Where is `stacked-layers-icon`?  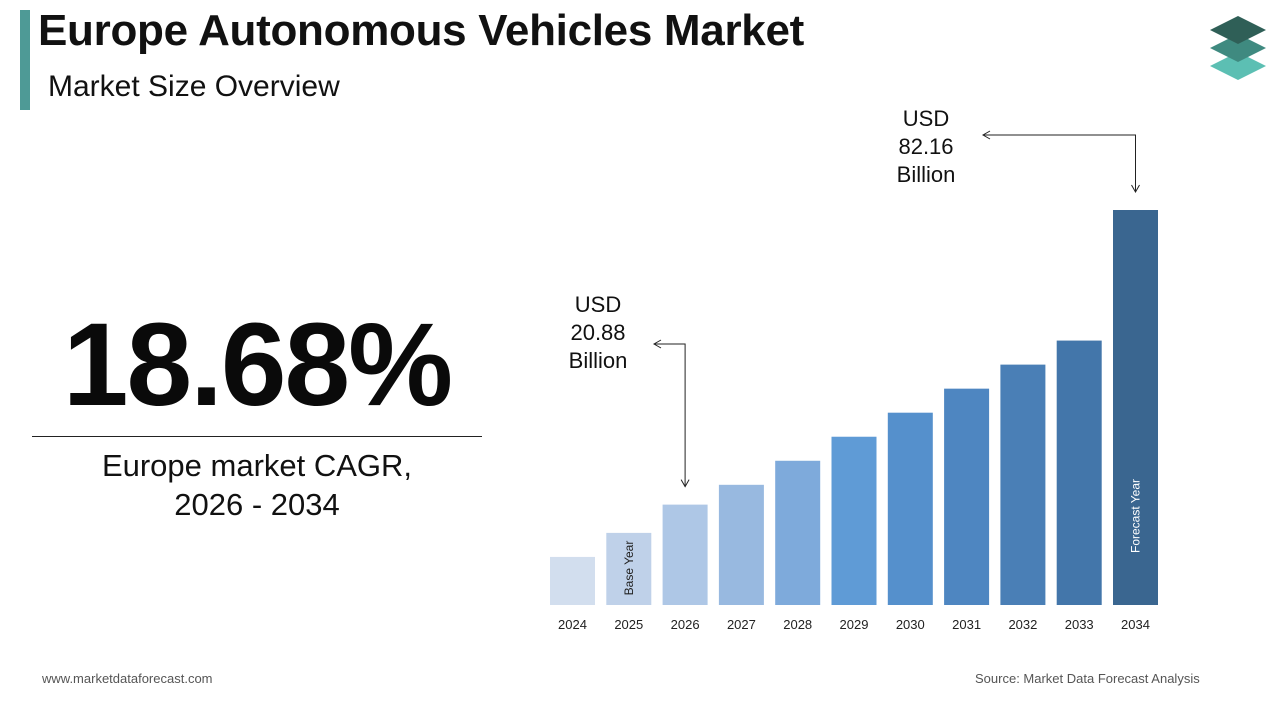
stacked-layers-icon is located at coordinates (1238, 48).